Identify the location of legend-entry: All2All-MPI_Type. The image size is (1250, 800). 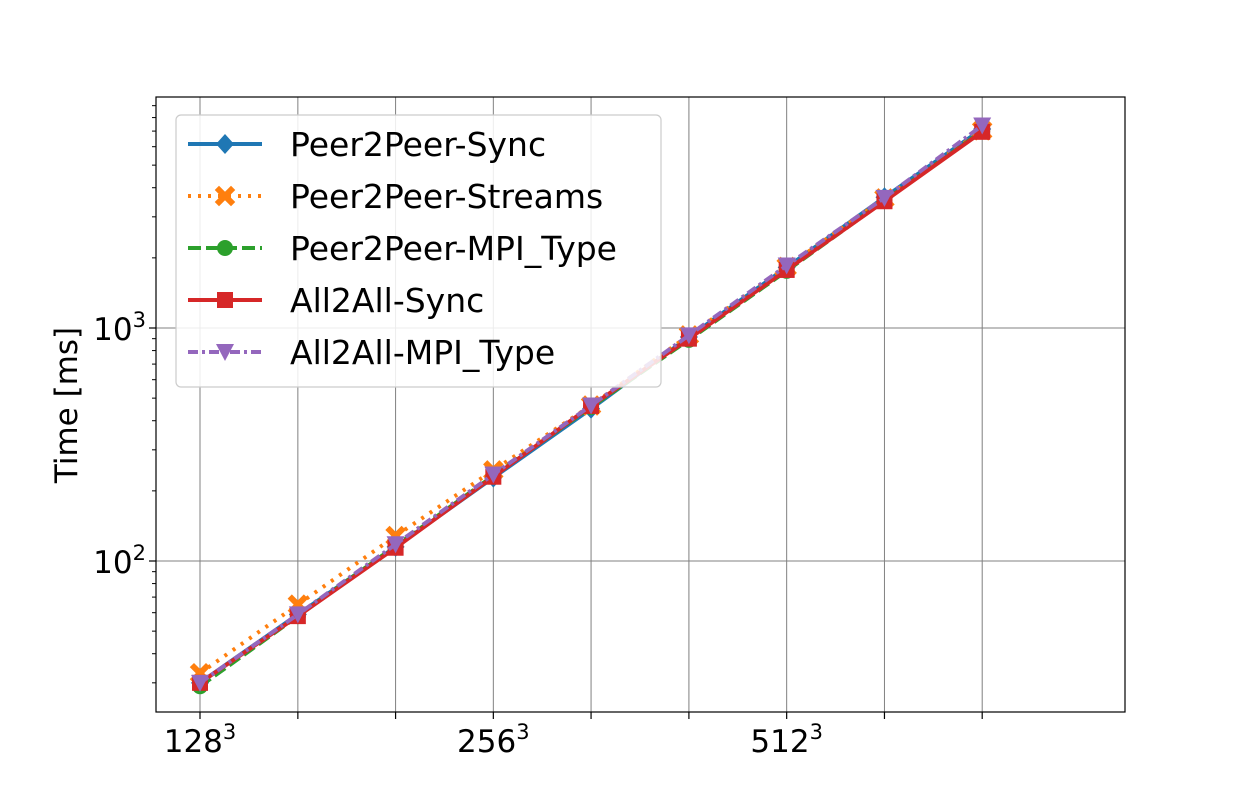
(371, 352).